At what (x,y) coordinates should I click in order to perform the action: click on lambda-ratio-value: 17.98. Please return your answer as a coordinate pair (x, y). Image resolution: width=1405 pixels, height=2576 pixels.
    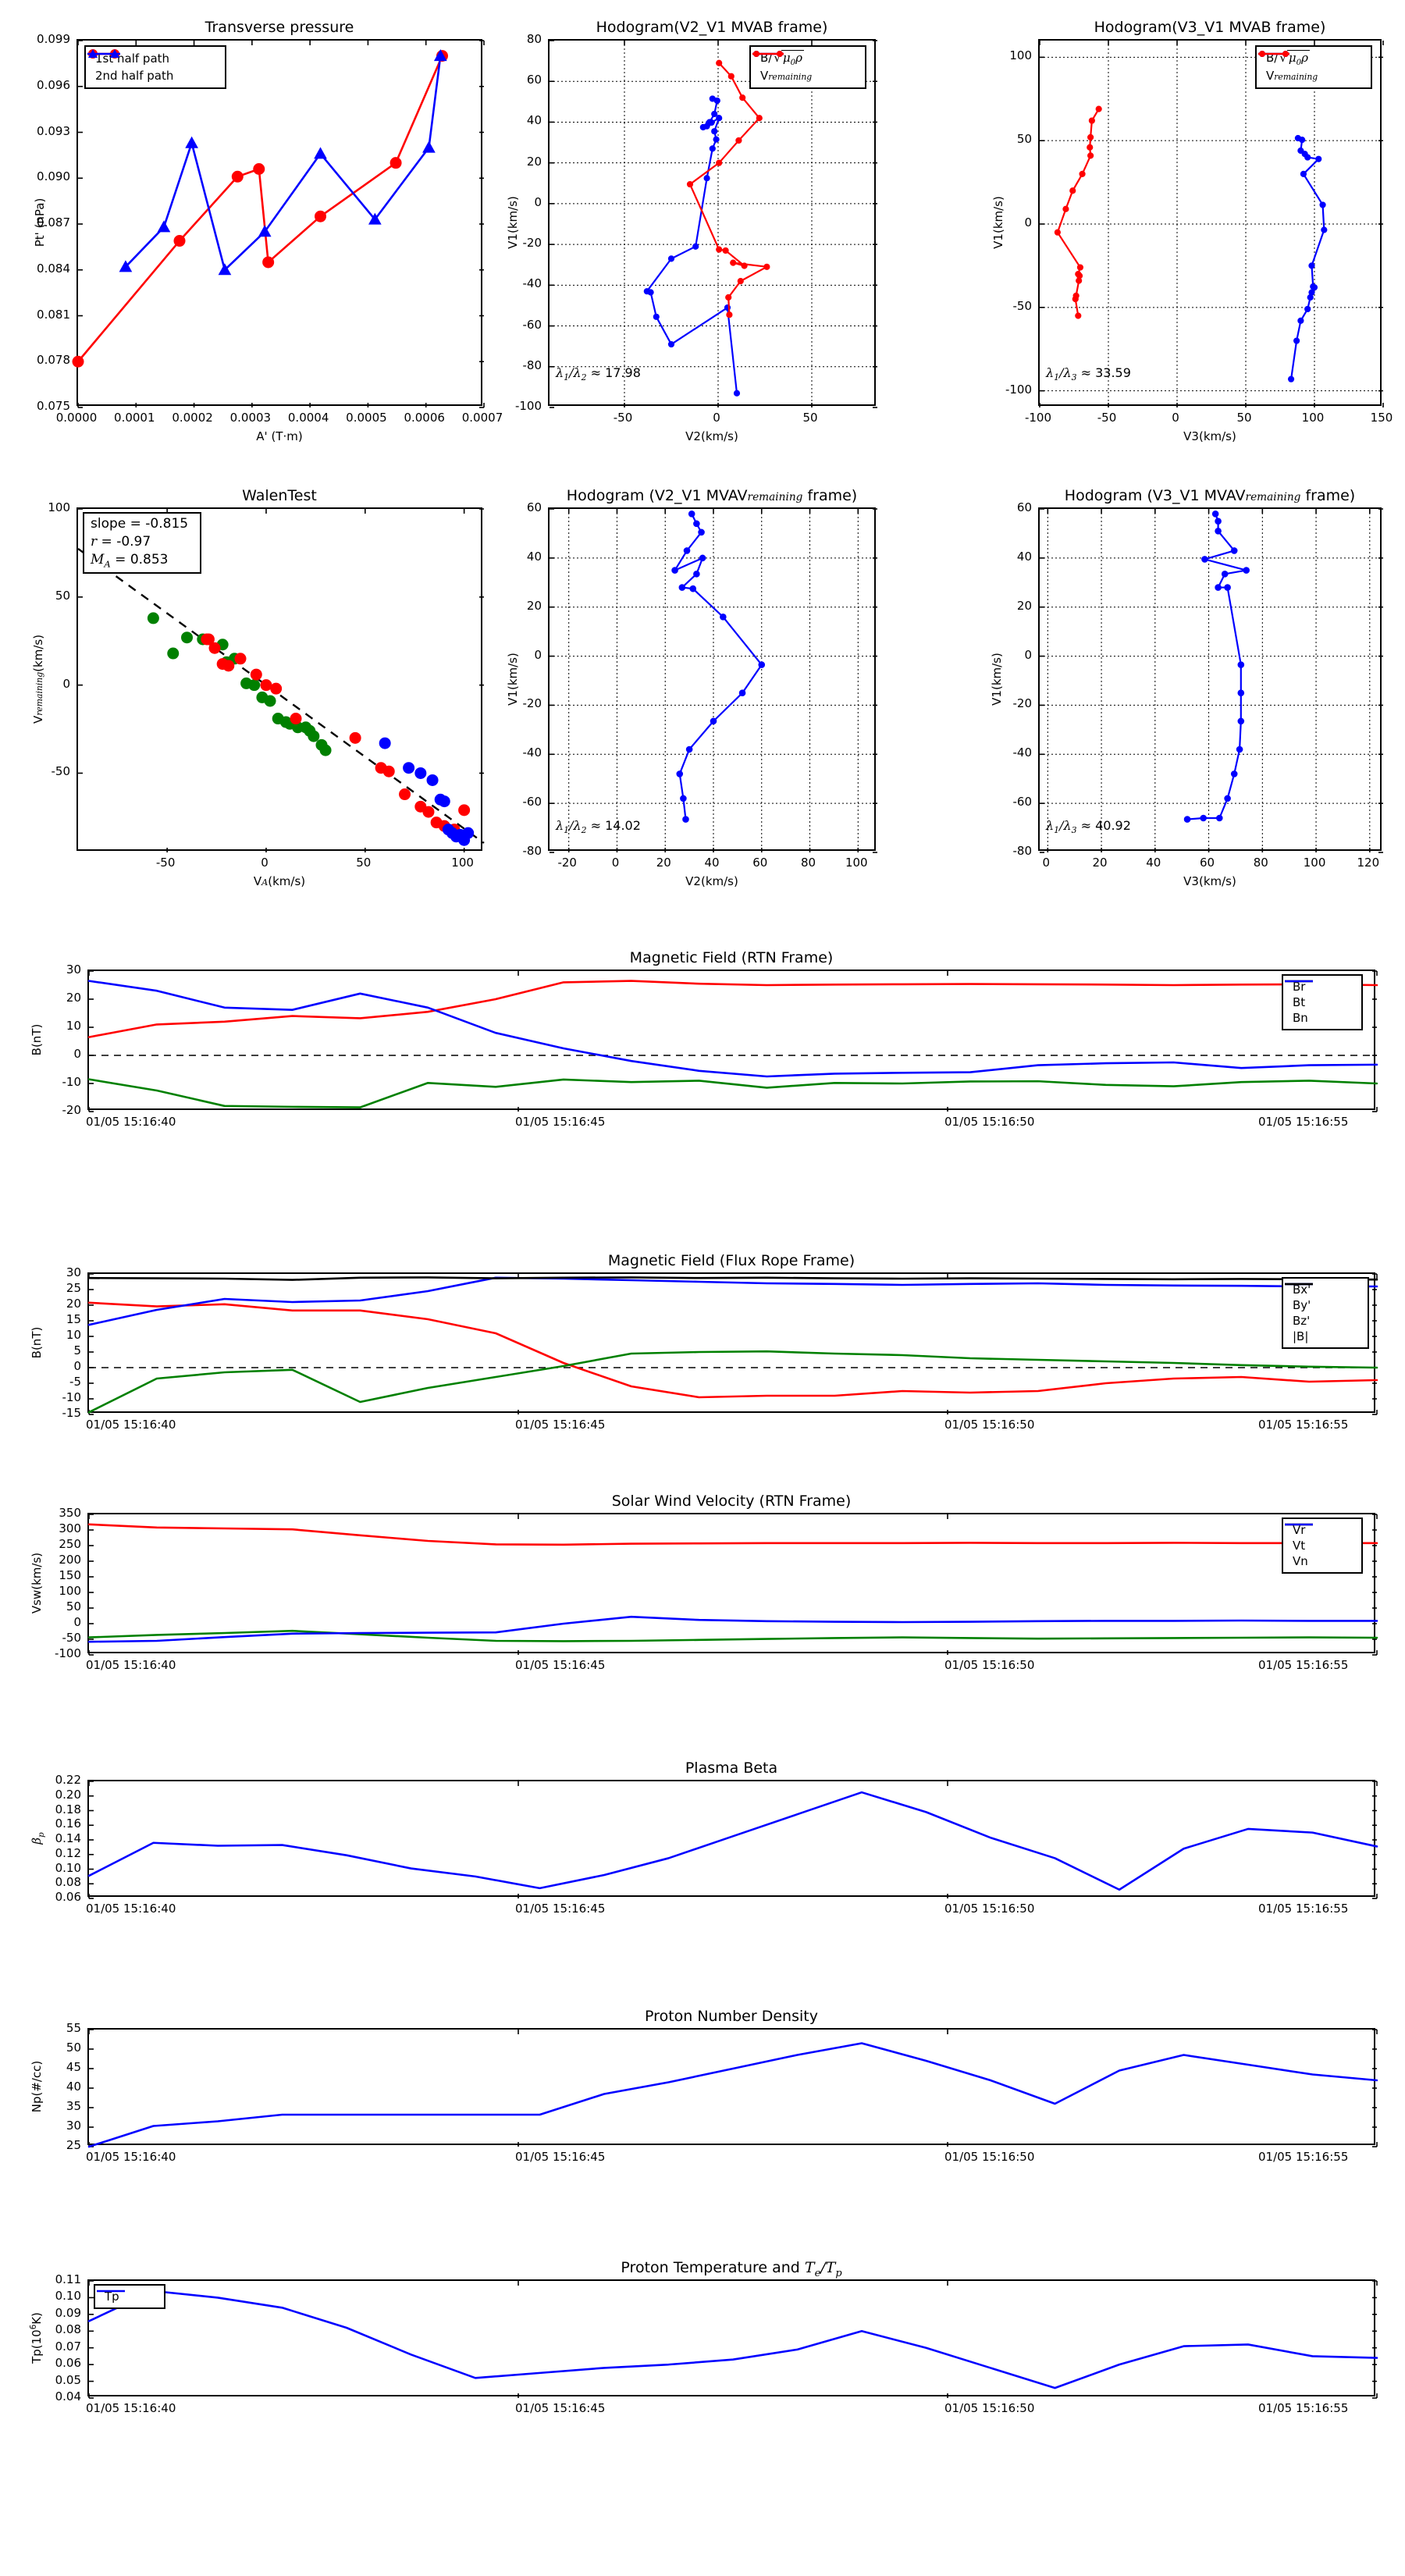
    Looking at the image, I should click on (623, 372).